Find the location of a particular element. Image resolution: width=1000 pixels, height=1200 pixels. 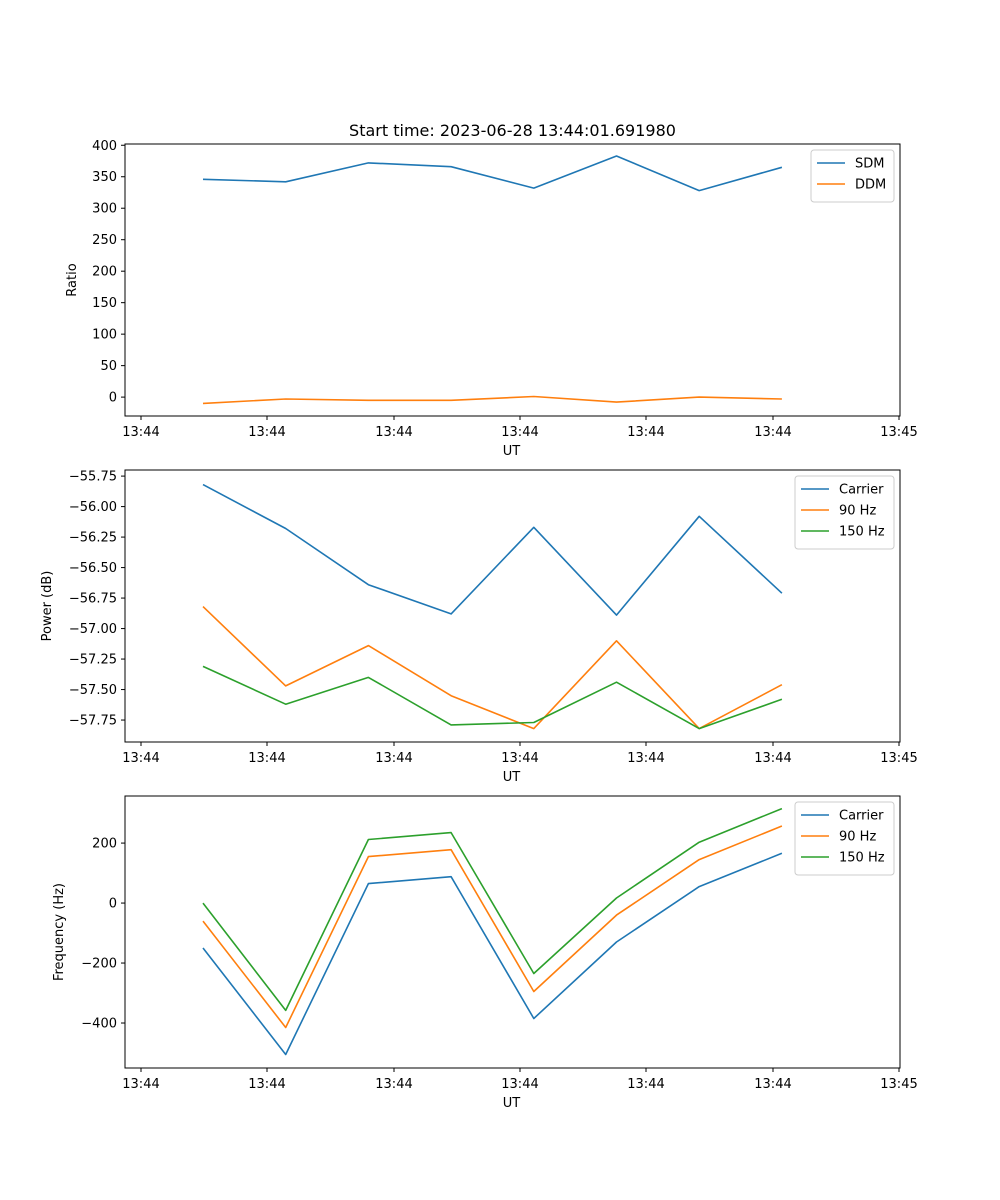

y-tick-label: 50 is located at coordinates (108, 366).